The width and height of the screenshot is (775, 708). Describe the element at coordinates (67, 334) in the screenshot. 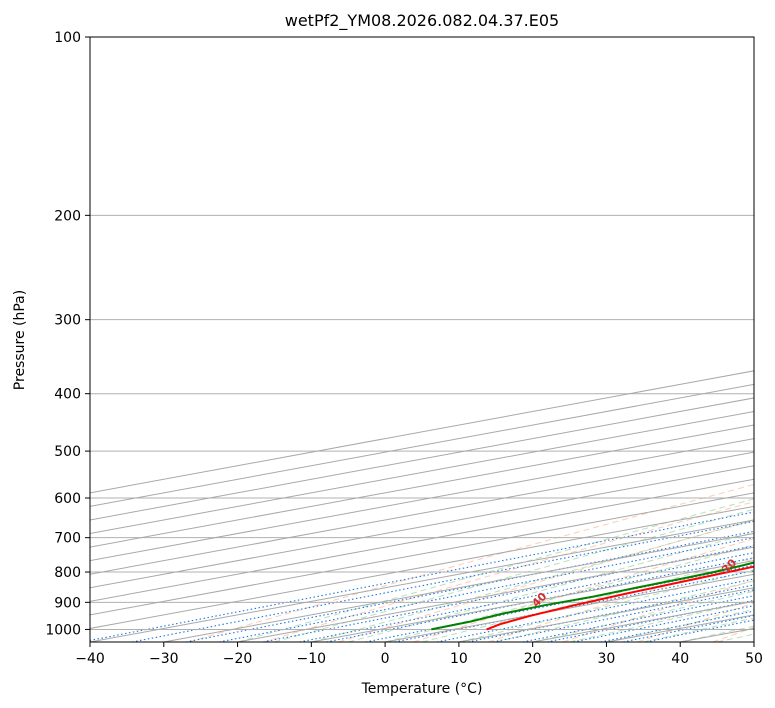

I see `y-axis: 100 200 300 400 500 600 700 800 900 1000` at that location.